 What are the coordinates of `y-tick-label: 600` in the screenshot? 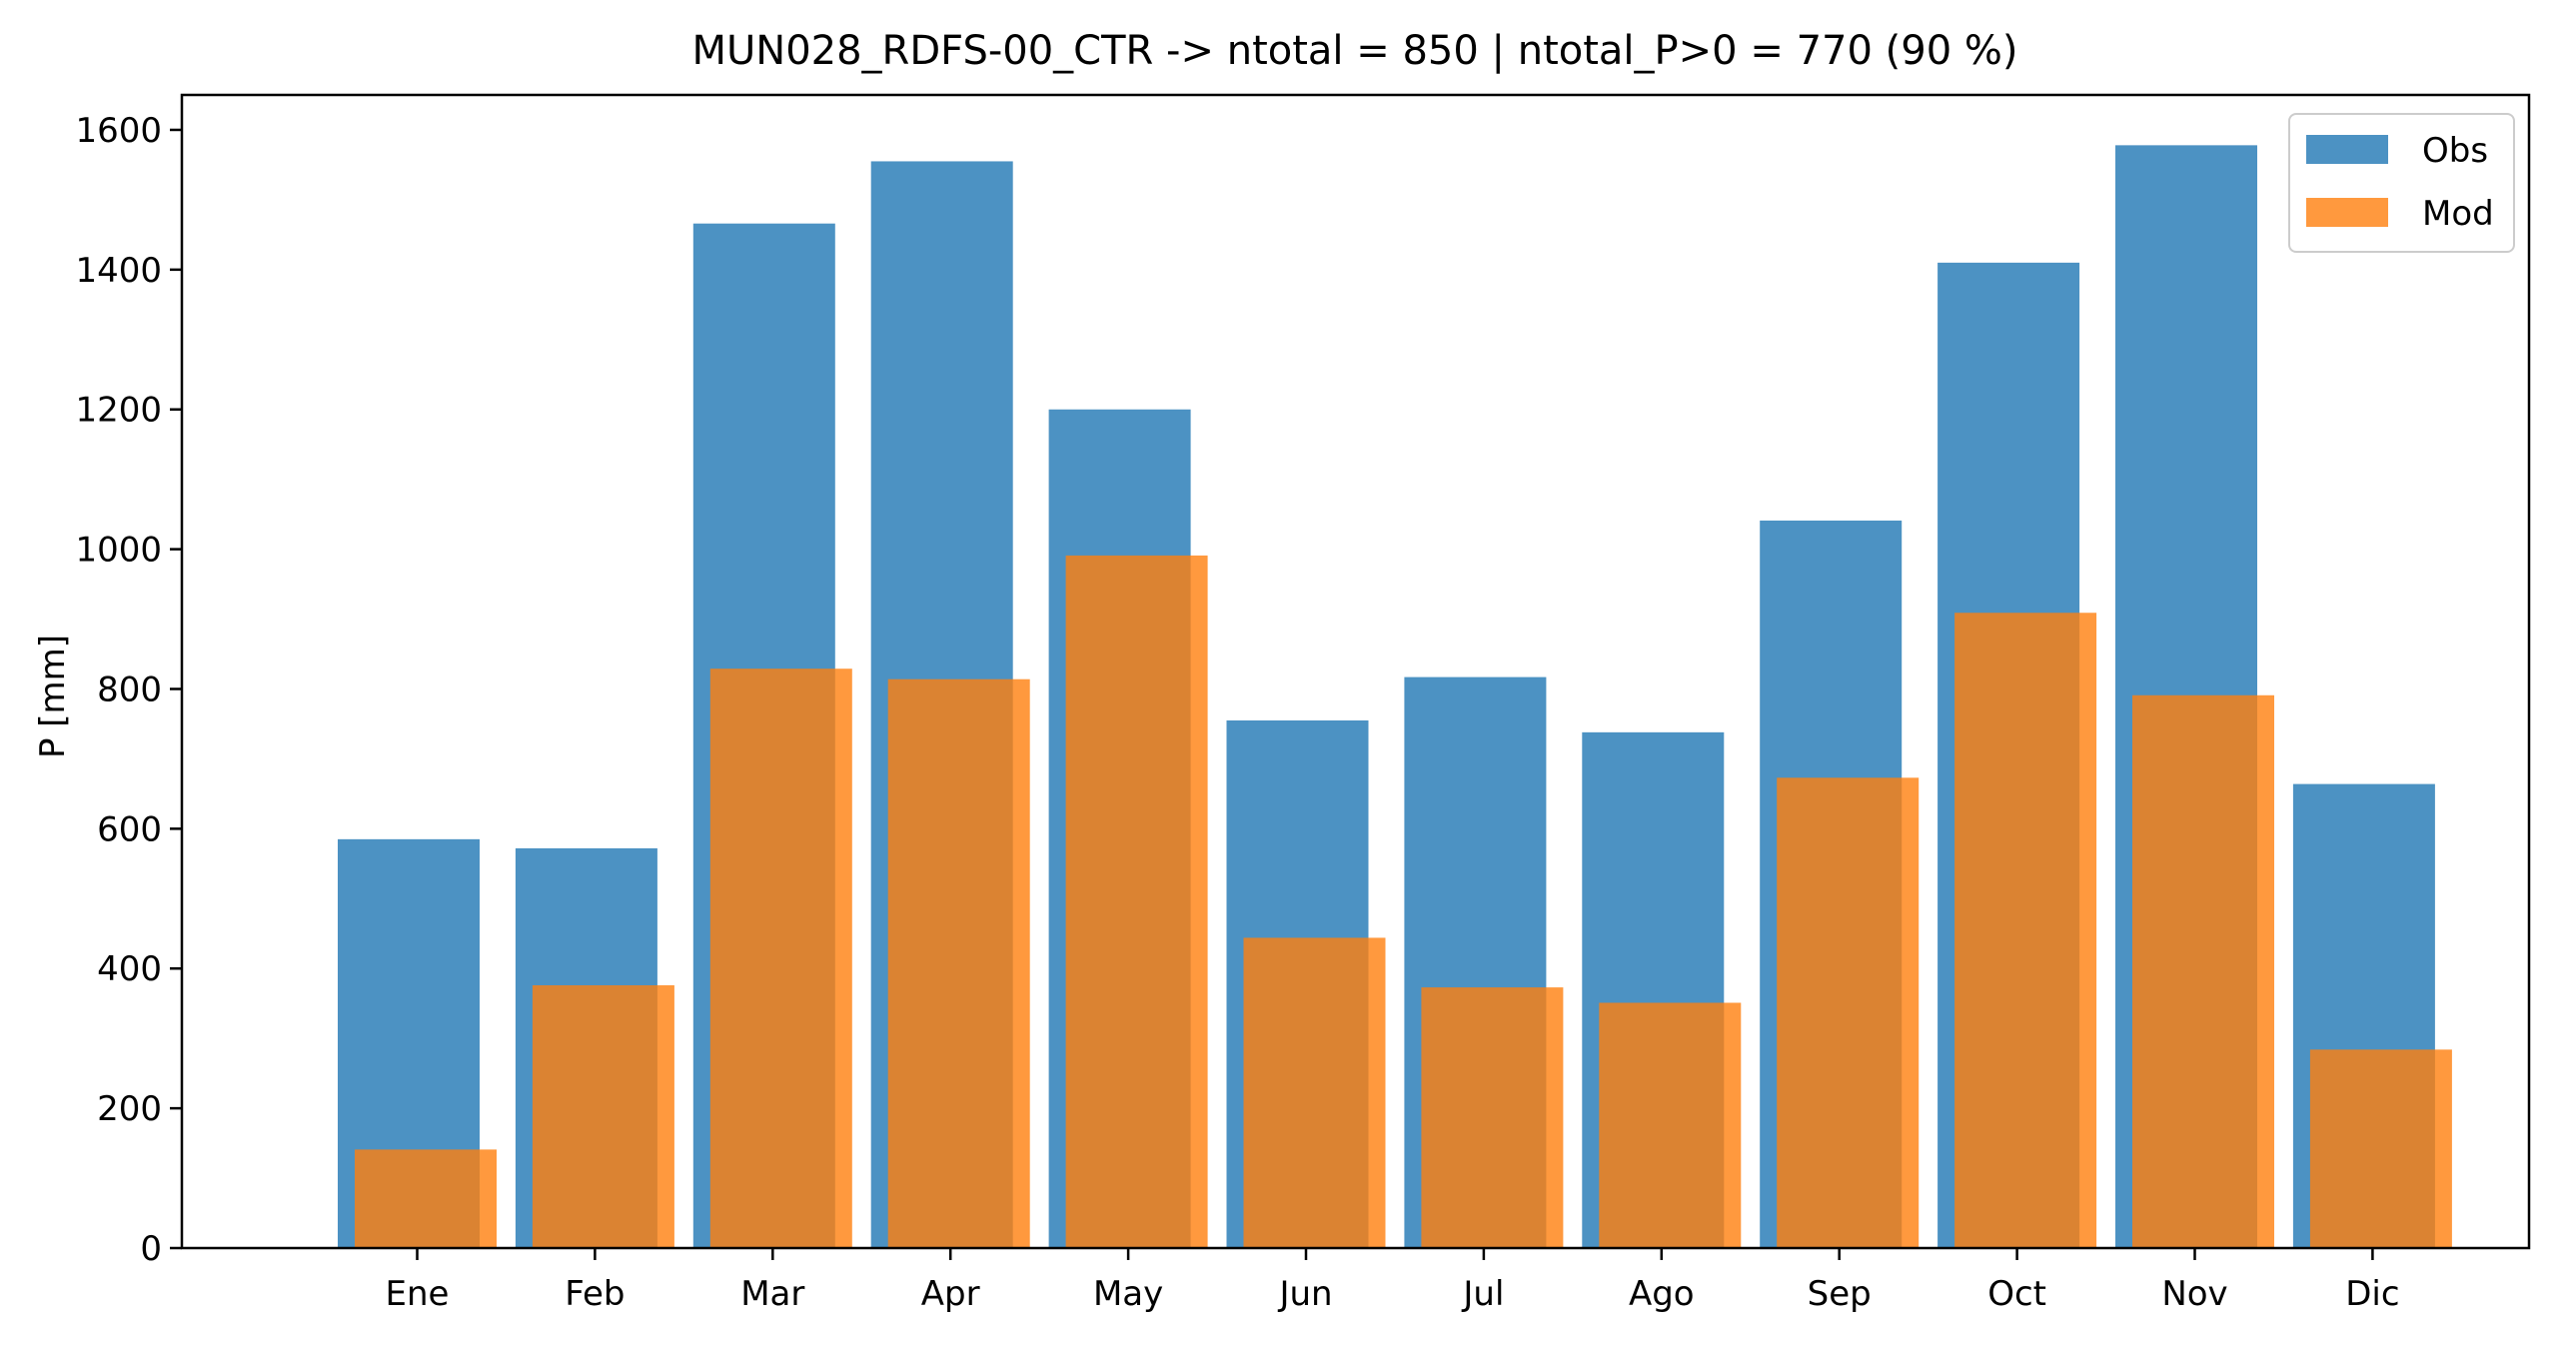 It's located at (129, 829).